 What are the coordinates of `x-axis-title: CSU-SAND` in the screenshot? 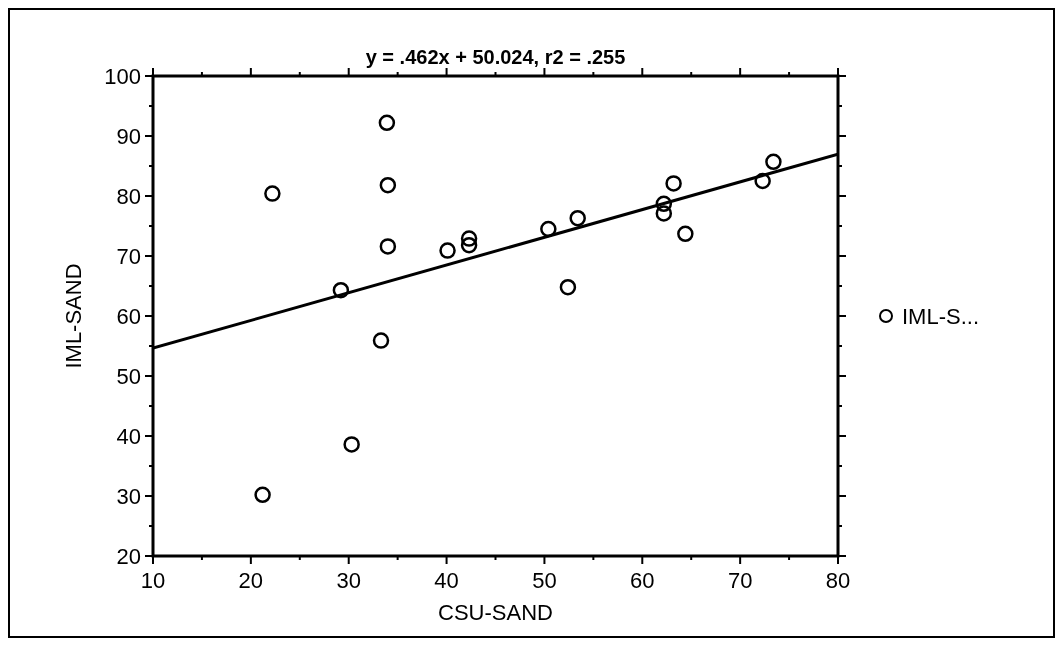 It's located at (495, 612).